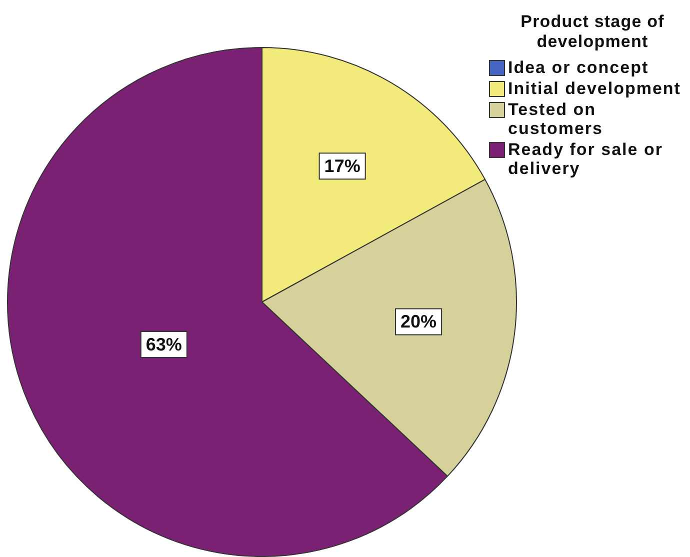 The width and height of the screenshot is (690, 557). I want to click on data-label: 63%, so click(164, 344).